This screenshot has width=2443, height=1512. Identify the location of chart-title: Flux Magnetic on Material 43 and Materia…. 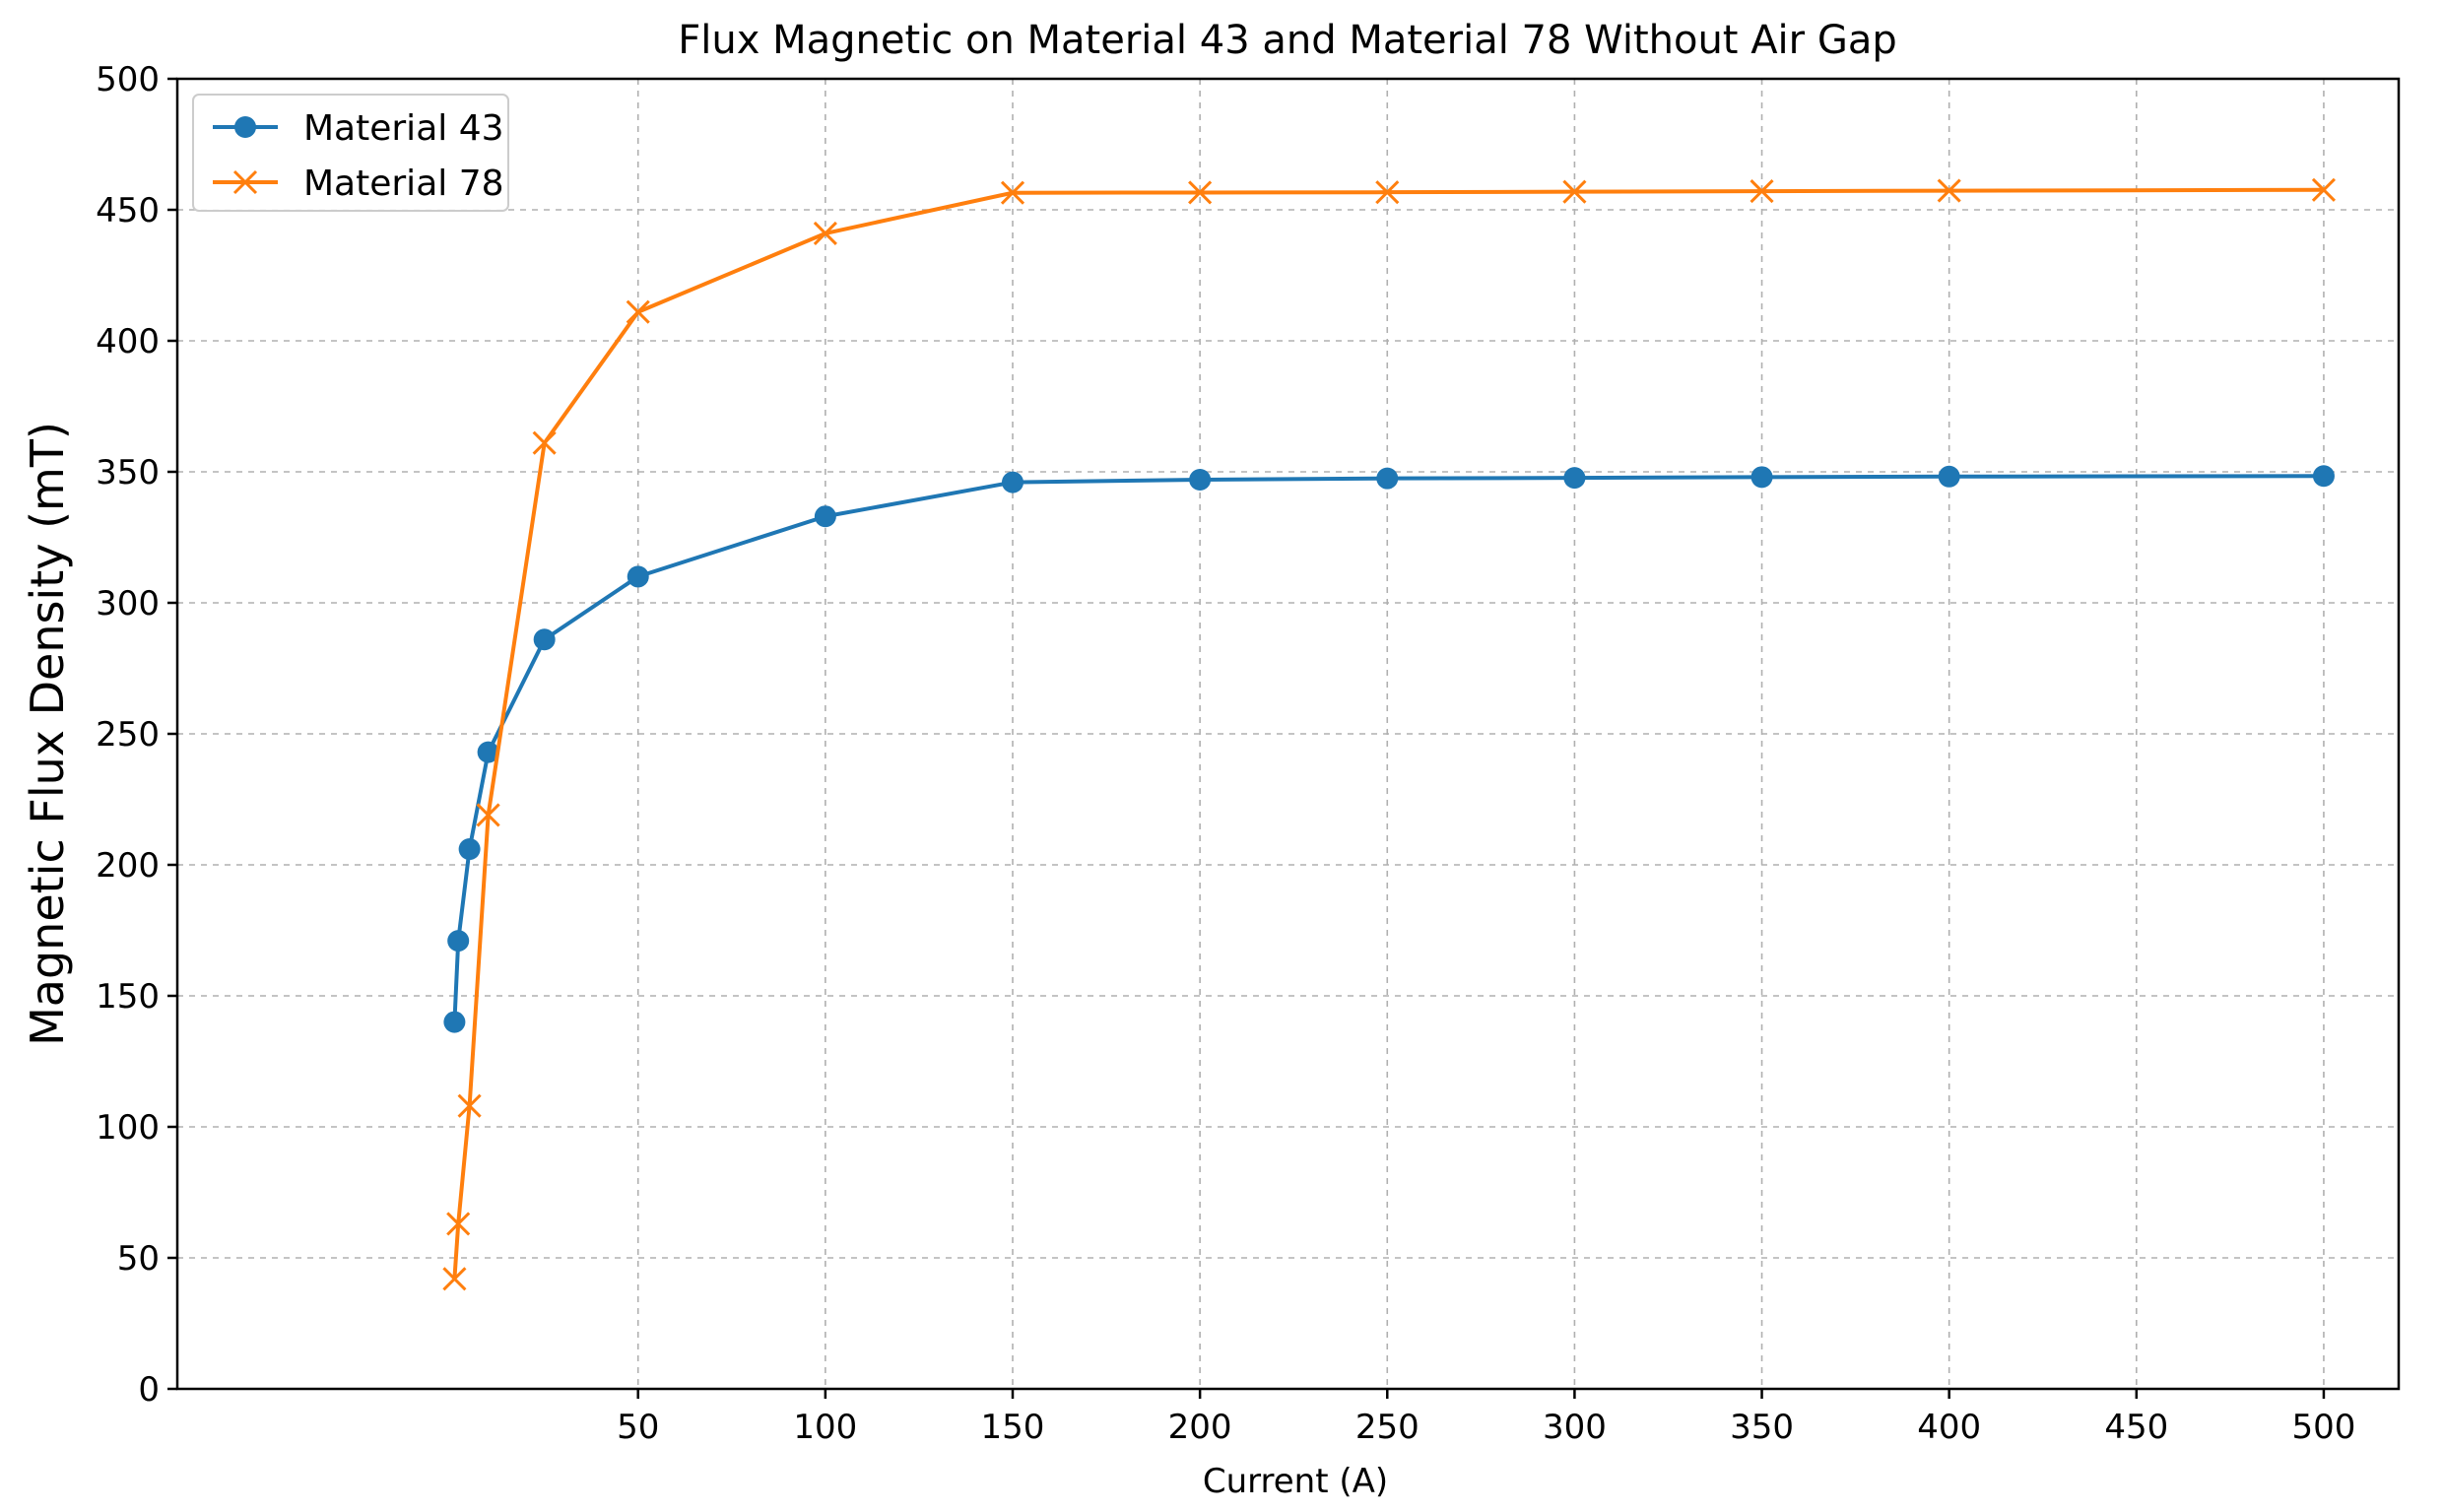
(1287, 40).